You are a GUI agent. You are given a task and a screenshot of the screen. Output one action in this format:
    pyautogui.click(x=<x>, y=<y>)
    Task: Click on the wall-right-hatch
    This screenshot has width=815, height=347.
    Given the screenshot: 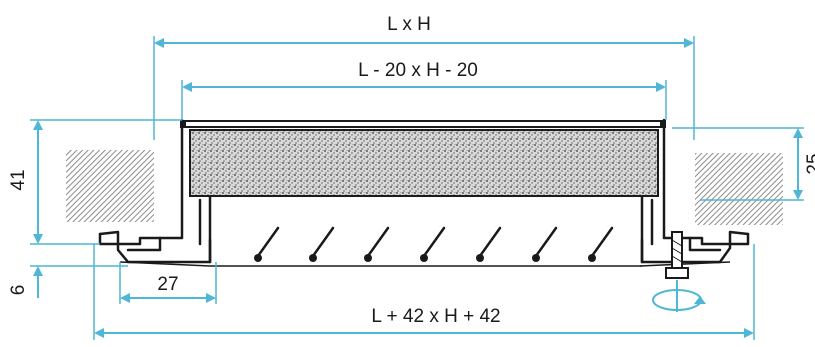 What is the action you would take?
    pyautogui.click(x=739, y=189)
    